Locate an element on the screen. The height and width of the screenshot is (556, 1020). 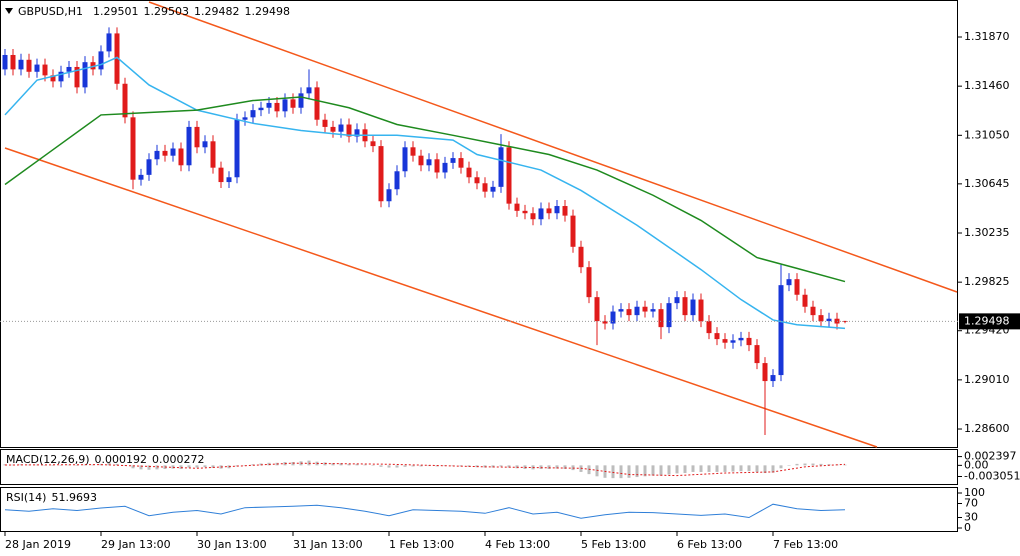
y-tick-label: 1.30235 is located at coordinates (987, 232).